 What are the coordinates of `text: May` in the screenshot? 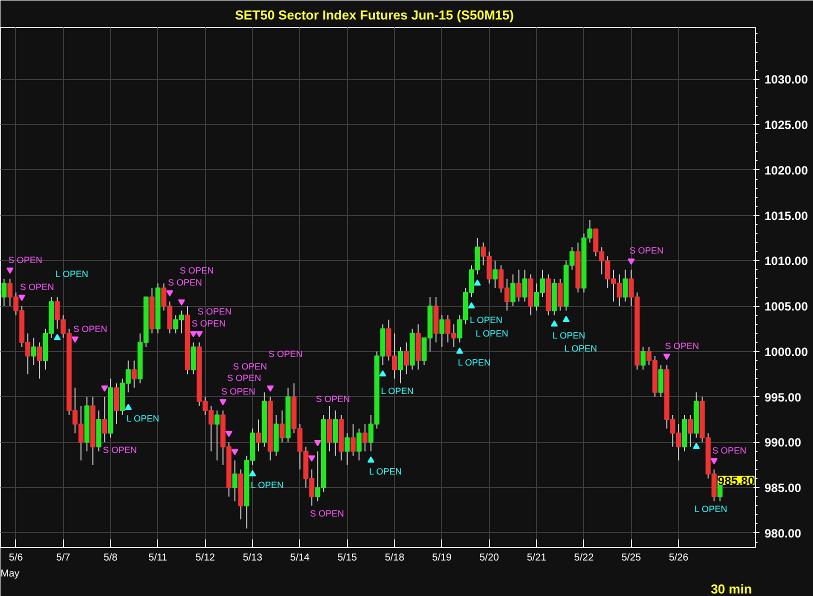 It's located at (10, 574).